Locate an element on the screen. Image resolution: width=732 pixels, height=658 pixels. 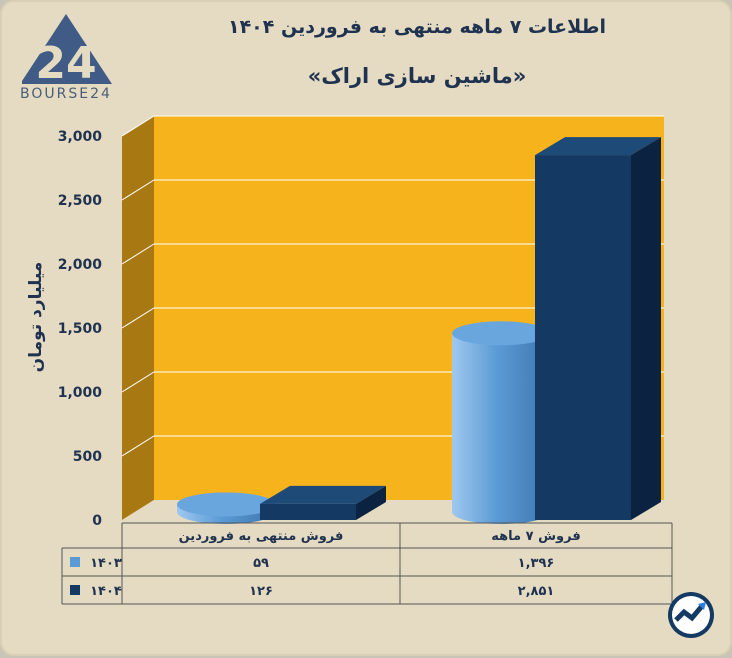
category-label: فروش ۷ ماهه is located at coordinates (535, 536).